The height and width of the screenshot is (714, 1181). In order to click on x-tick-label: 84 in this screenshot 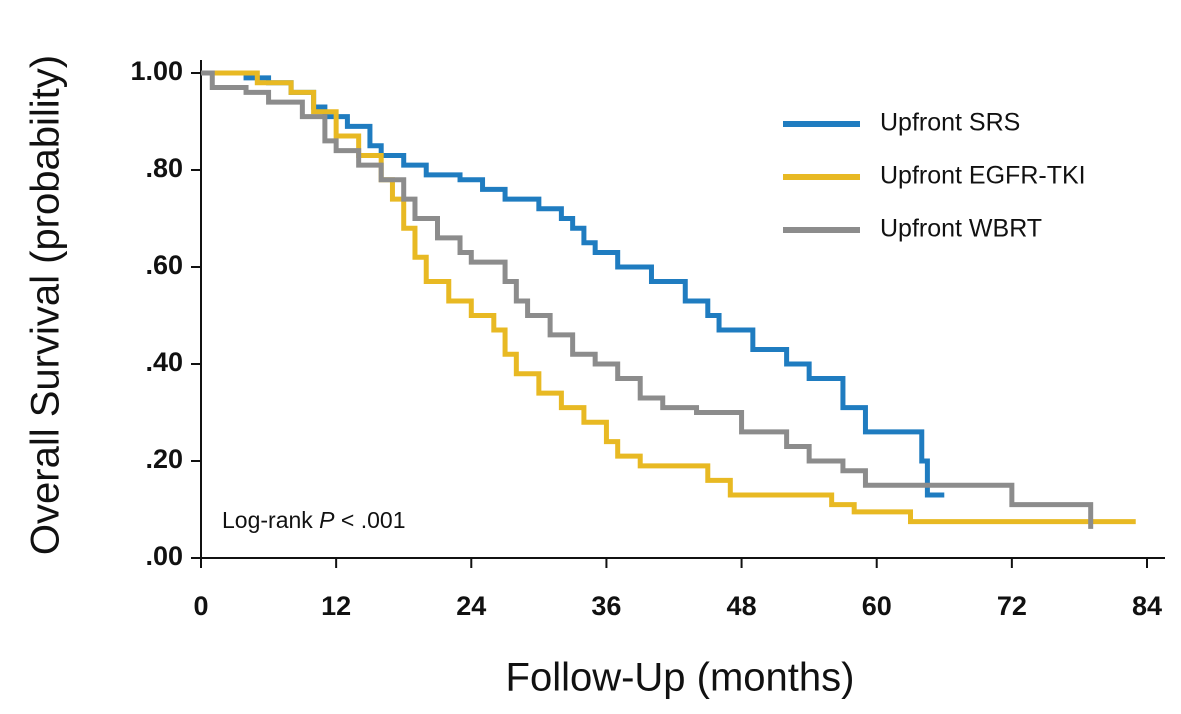, I will do `click(1147, 606)`.